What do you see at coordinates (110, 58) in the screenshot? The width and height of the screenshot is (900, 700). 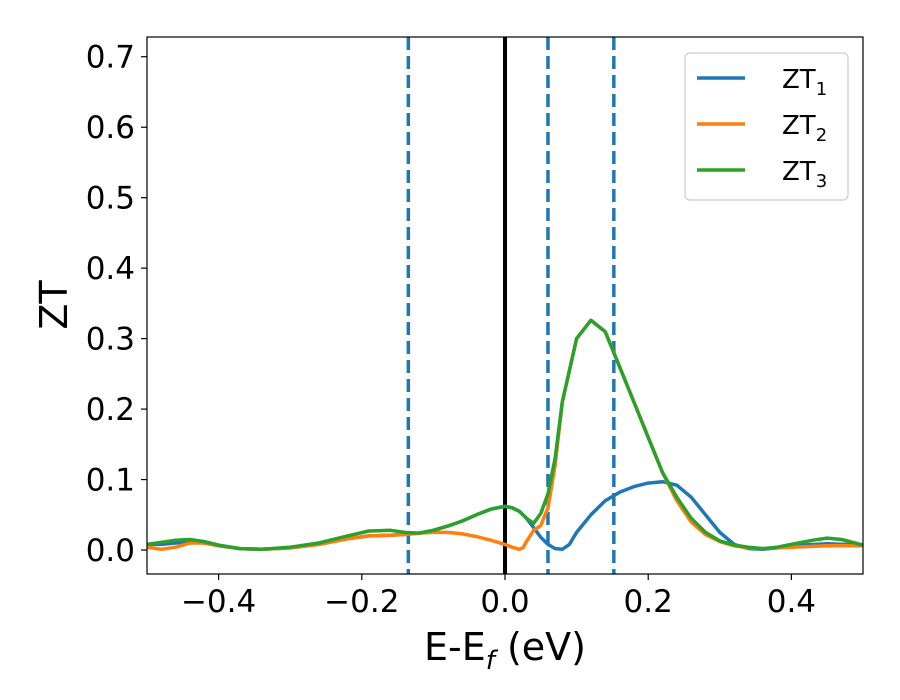 I see `y-tick-label: 0.7` at bounding box center [110, 58].